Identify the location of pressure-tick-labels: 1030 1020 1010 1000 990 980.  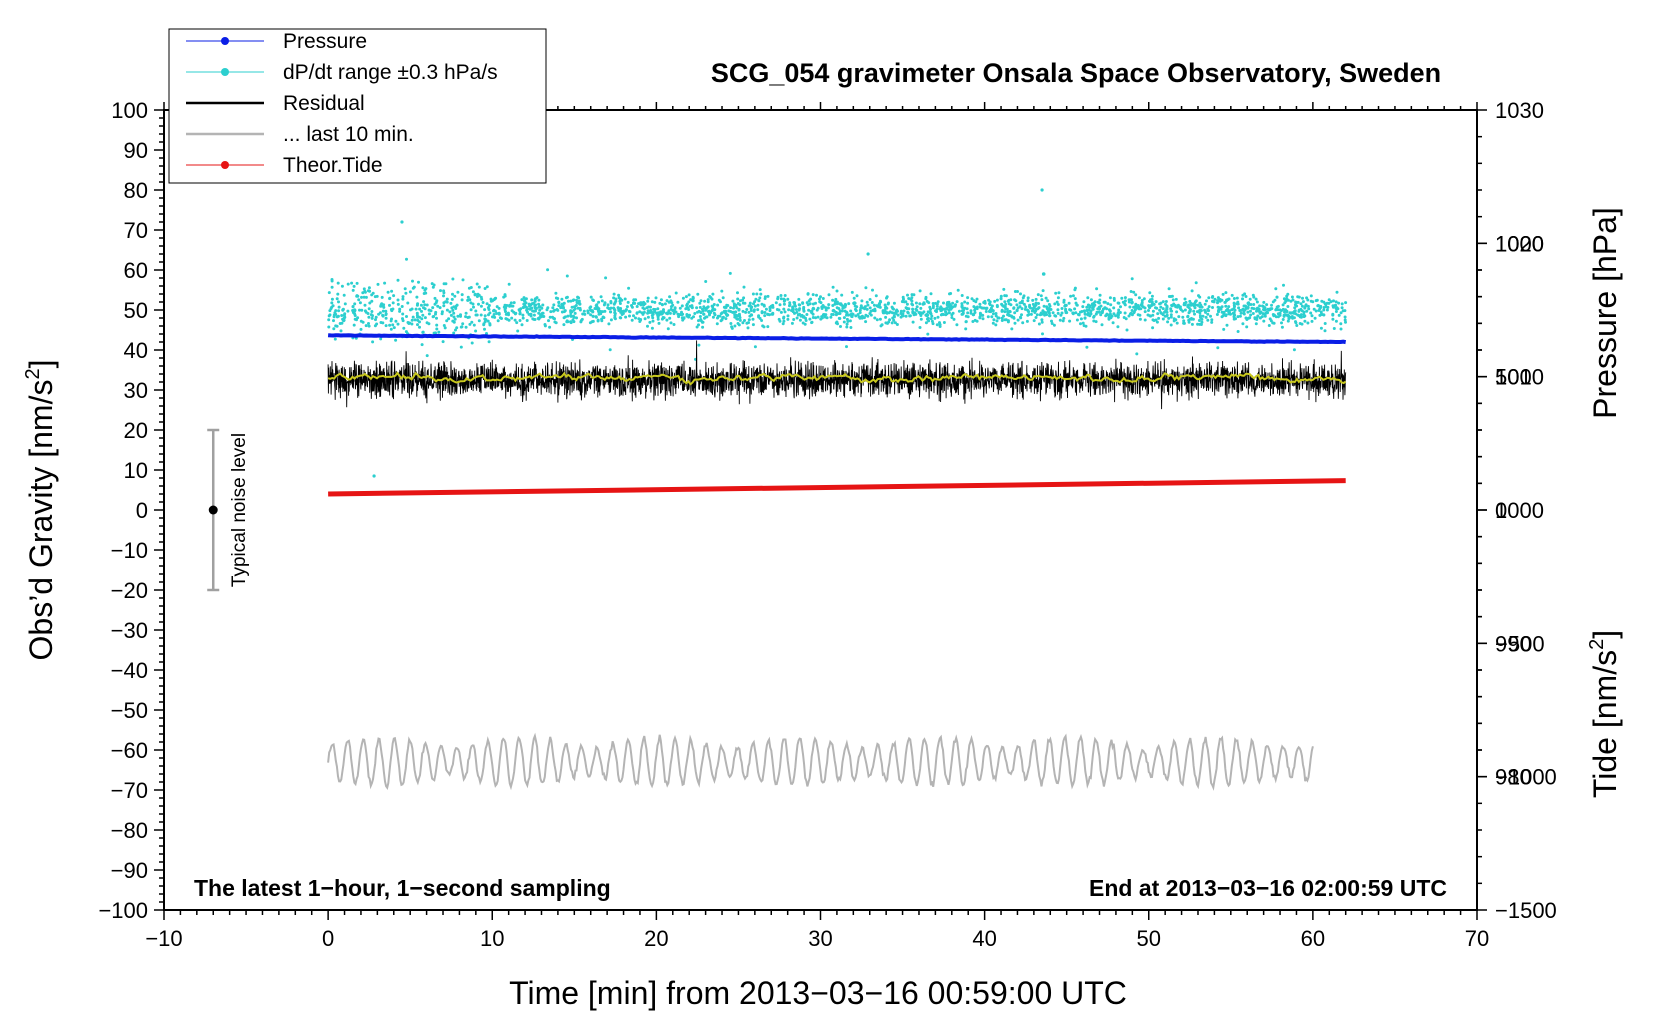
(1519, 444).